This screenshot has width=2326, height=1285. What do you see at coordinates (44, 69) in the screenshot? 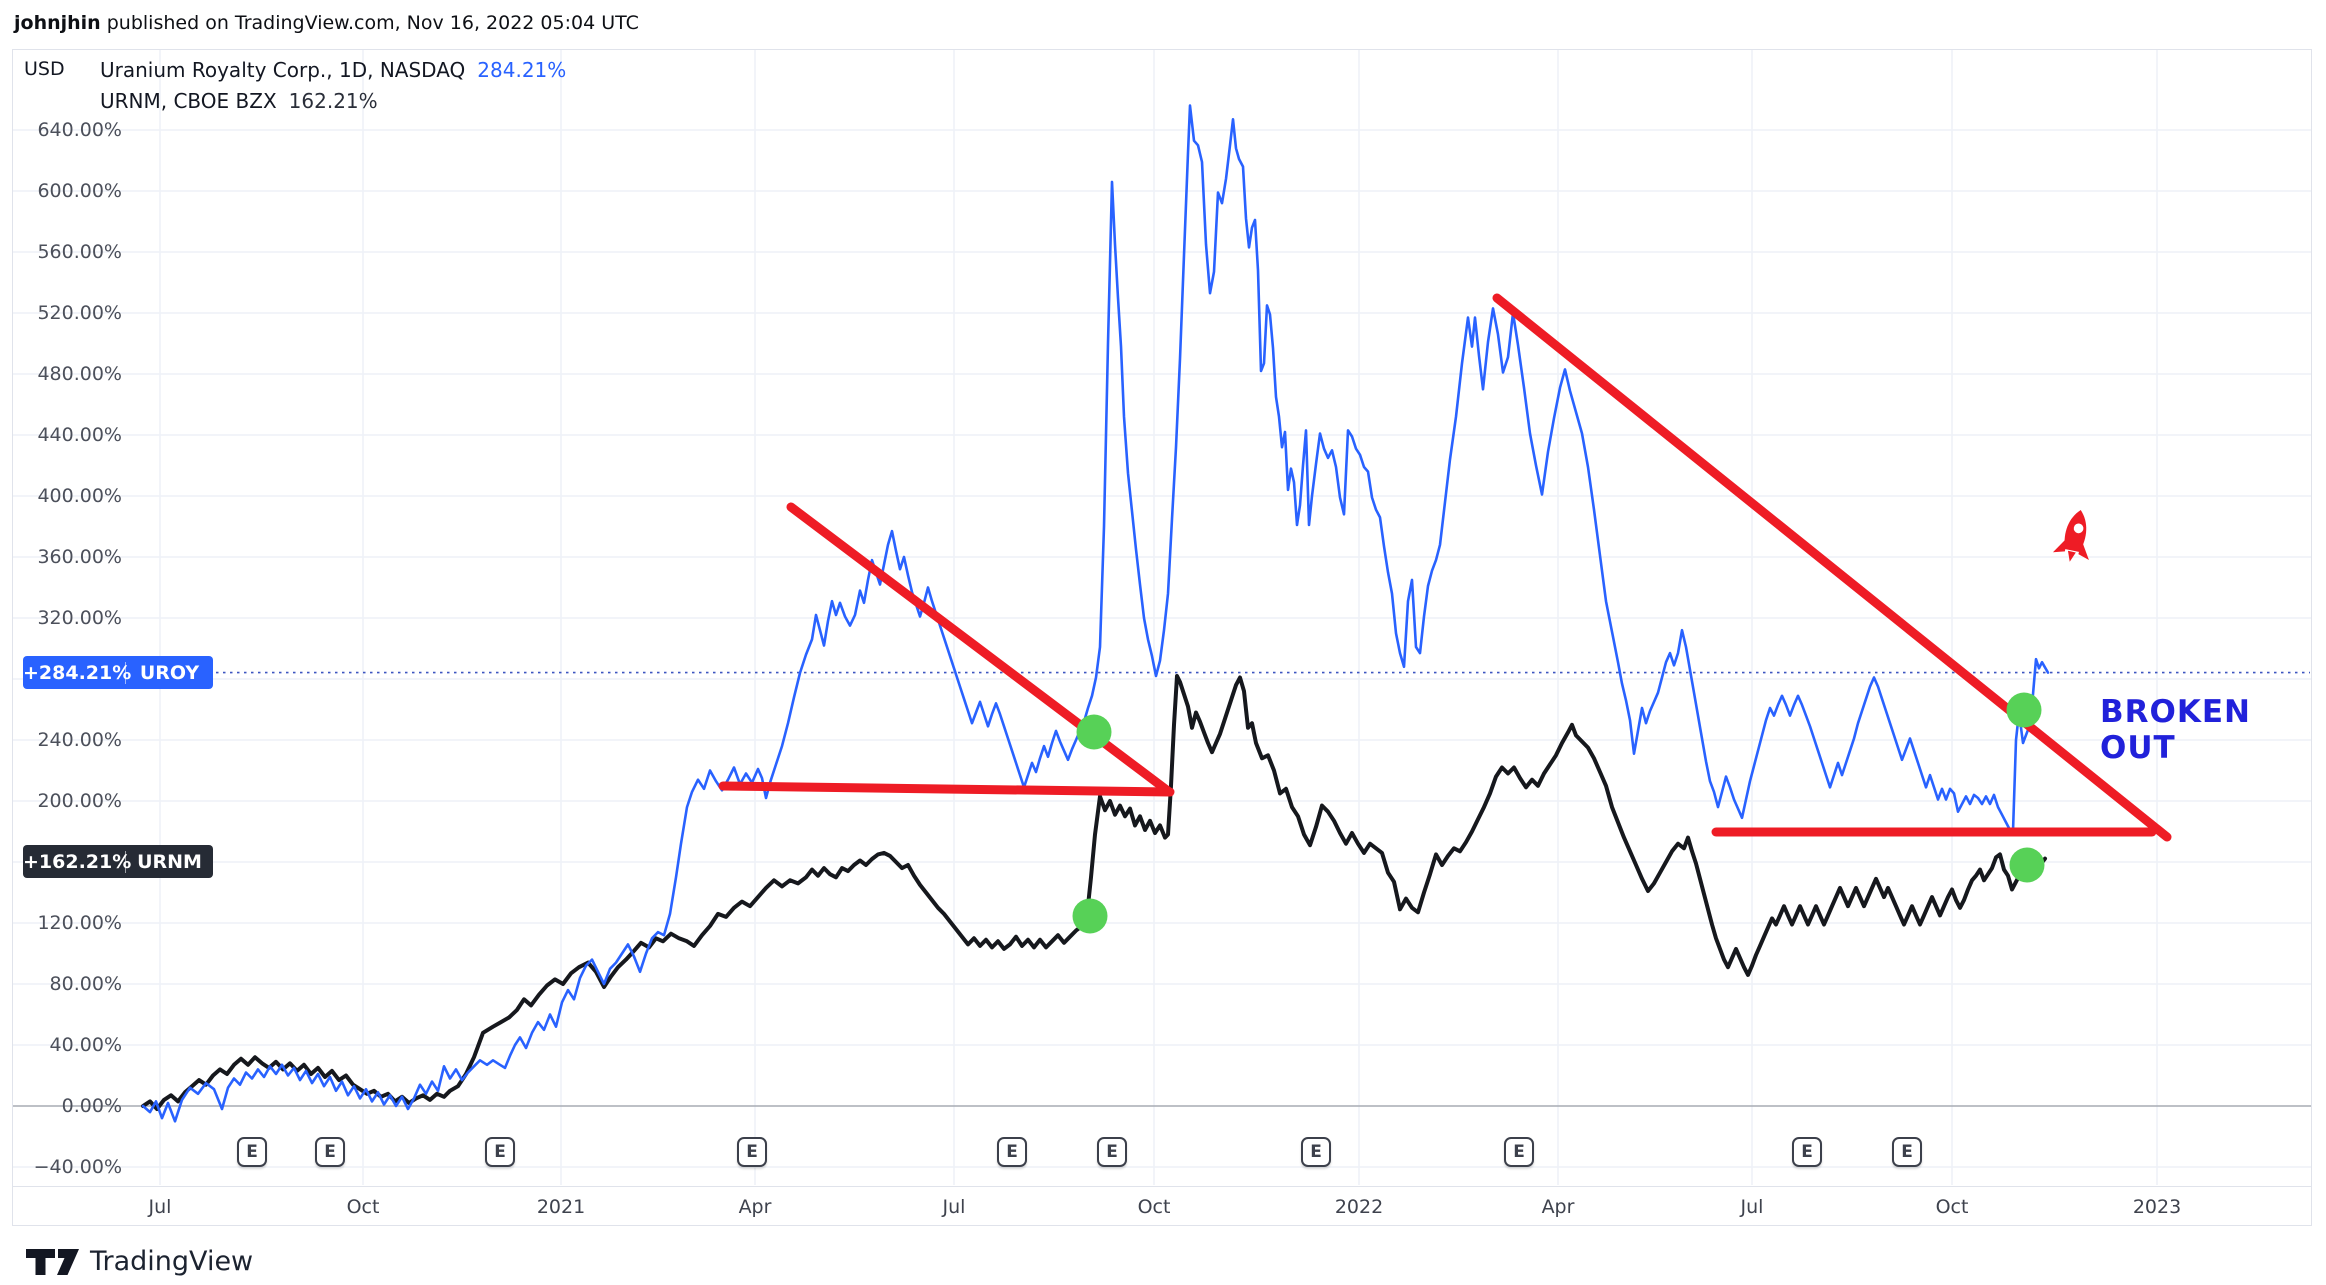
I see `currency-label: USD` at bounding box center [44, 69].